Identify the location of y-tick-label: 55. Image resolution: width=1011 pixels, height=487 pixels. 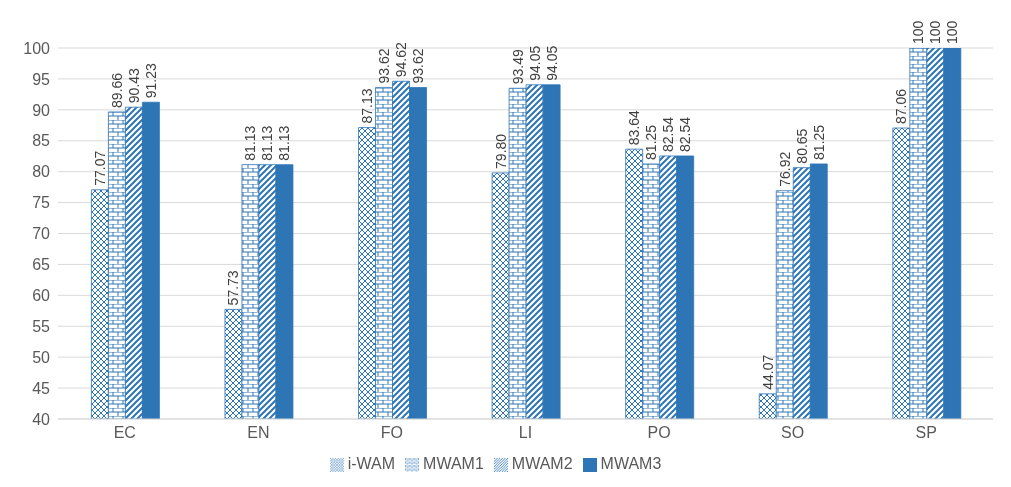
(41, 326).